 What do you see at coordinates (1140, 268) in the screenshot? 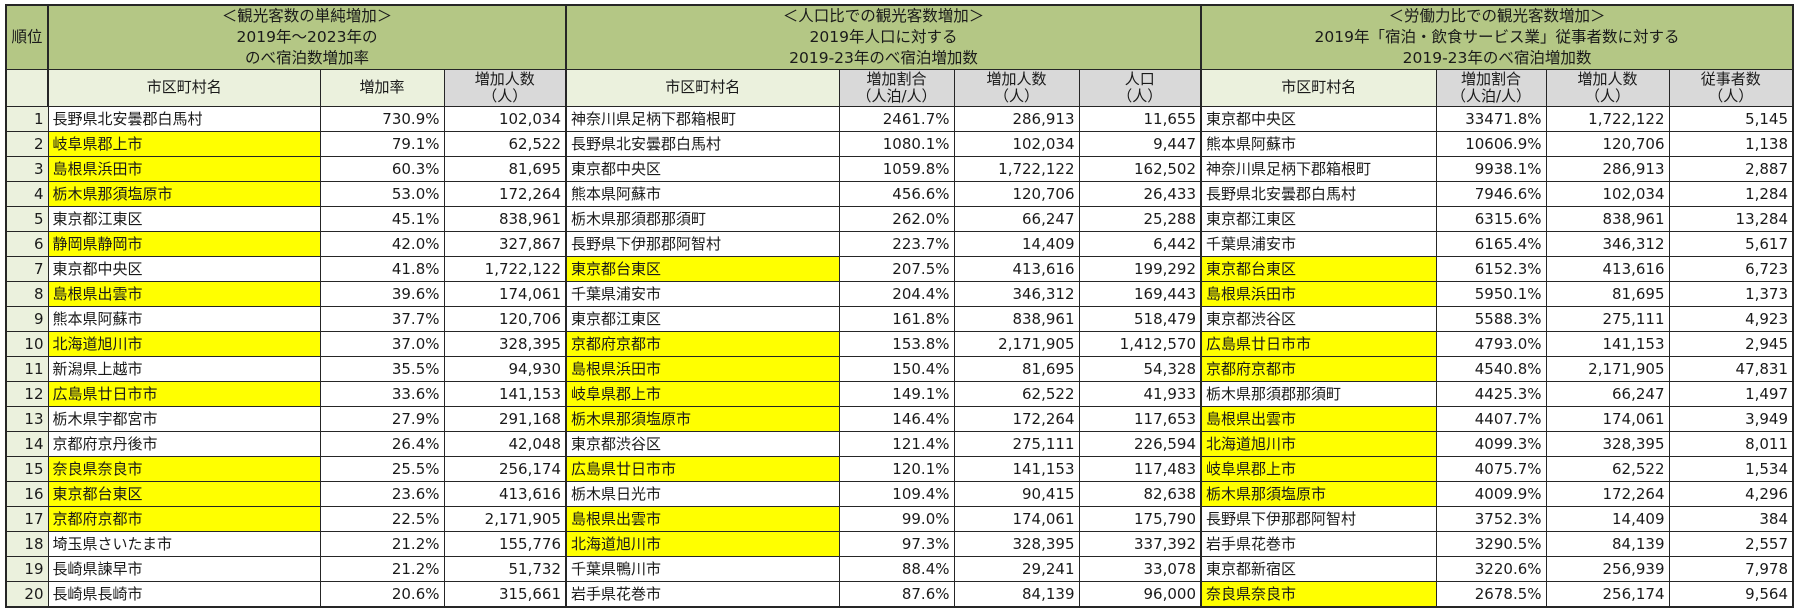
I see `s2-population-cell: 199,292` at bounding box center [1140, 268].